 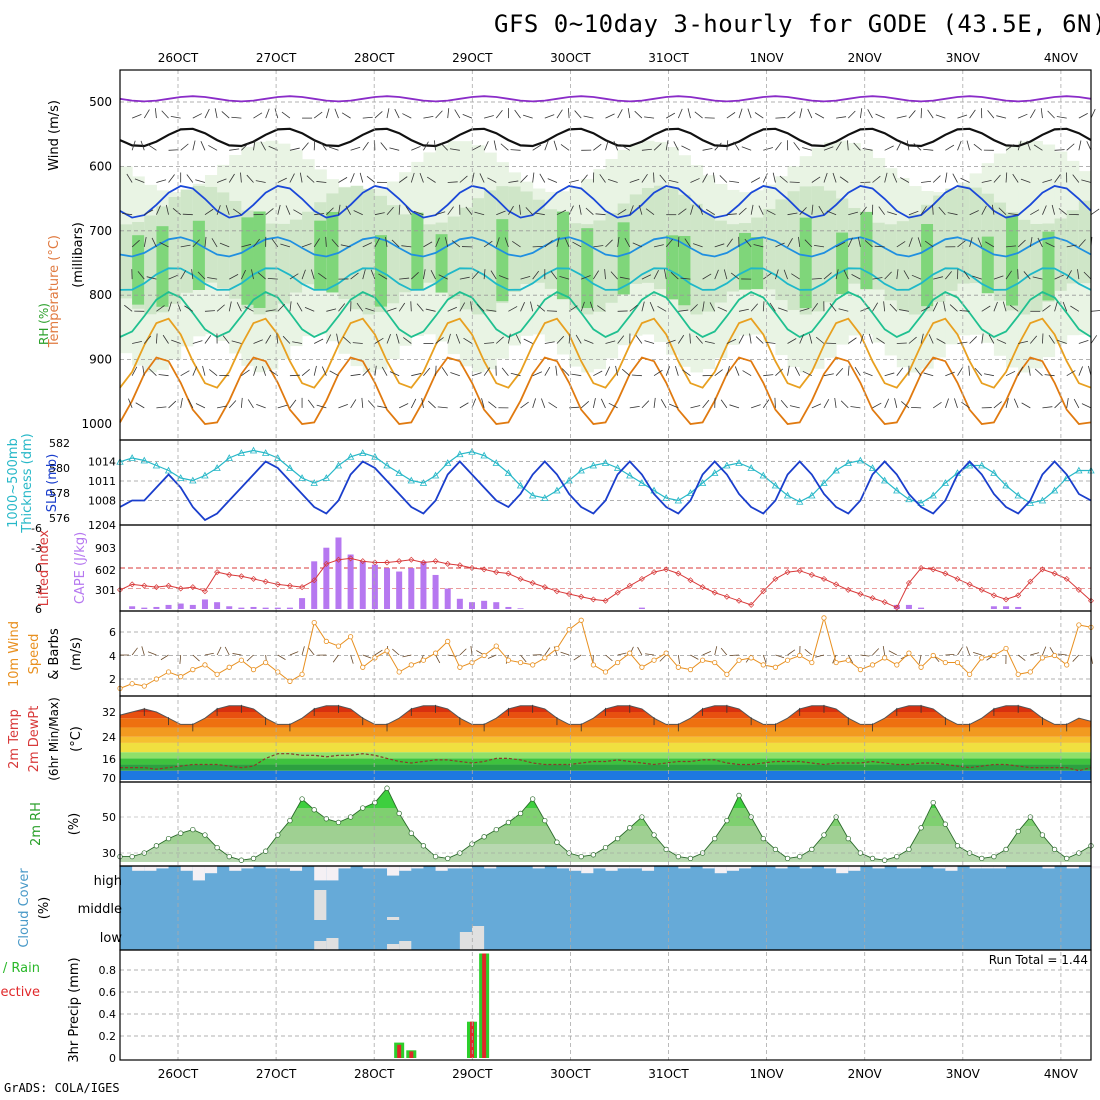 I want to click on isotherm-line, so click(x=605, y=137).